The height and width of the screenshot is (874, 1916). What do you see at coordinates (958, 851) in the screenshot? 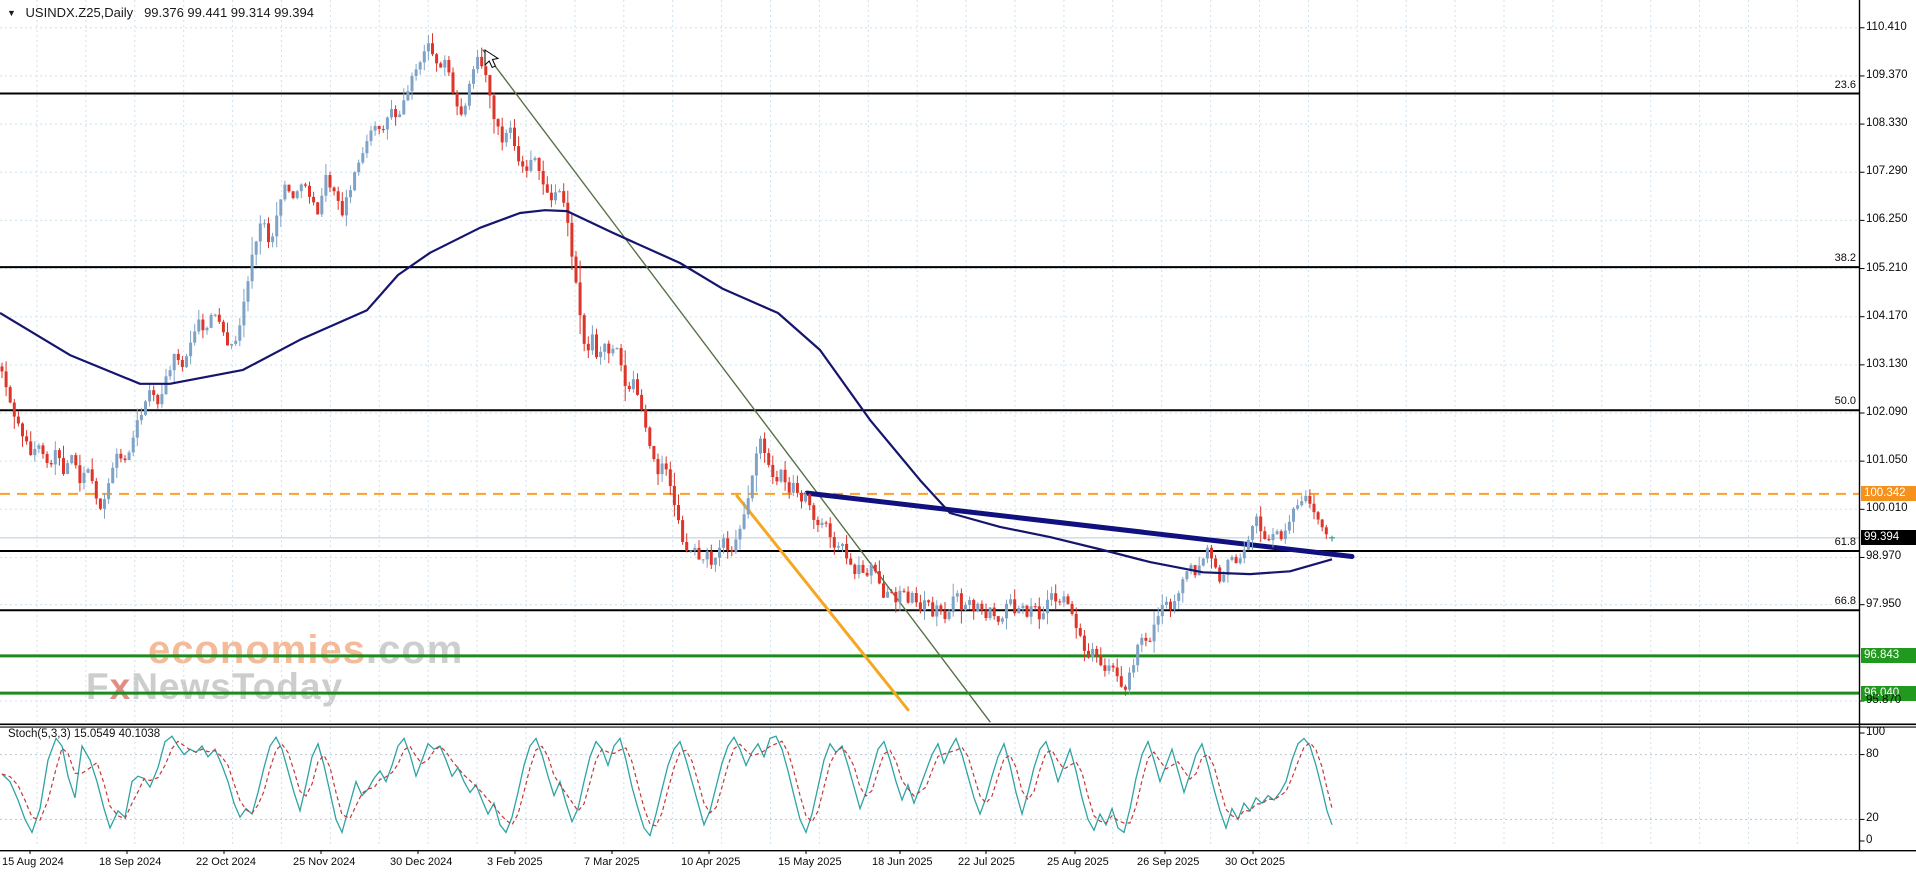
I see `time-axis-separator` at bounding box center [958, 851].